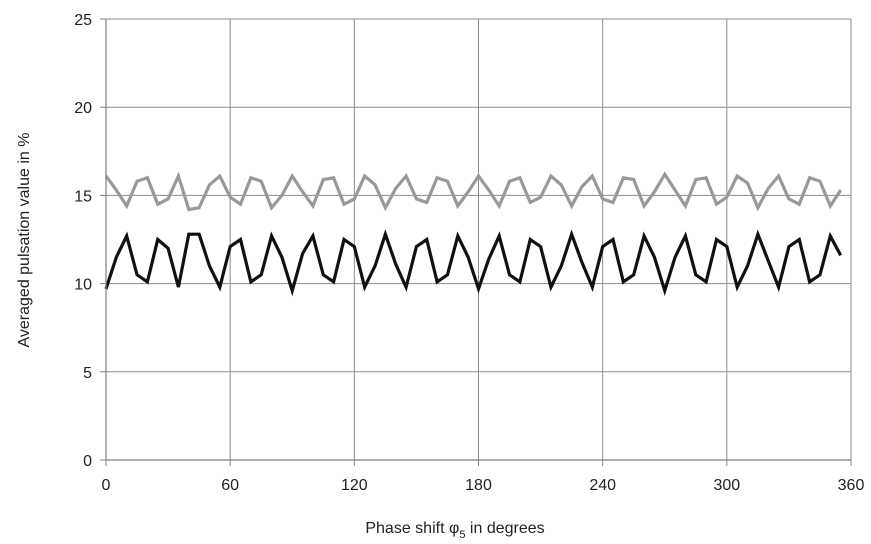  What do you see at coordinates (83, 196) in the screenshot?
I see `y-tick-label: 15` at bounding box center [83, 196].